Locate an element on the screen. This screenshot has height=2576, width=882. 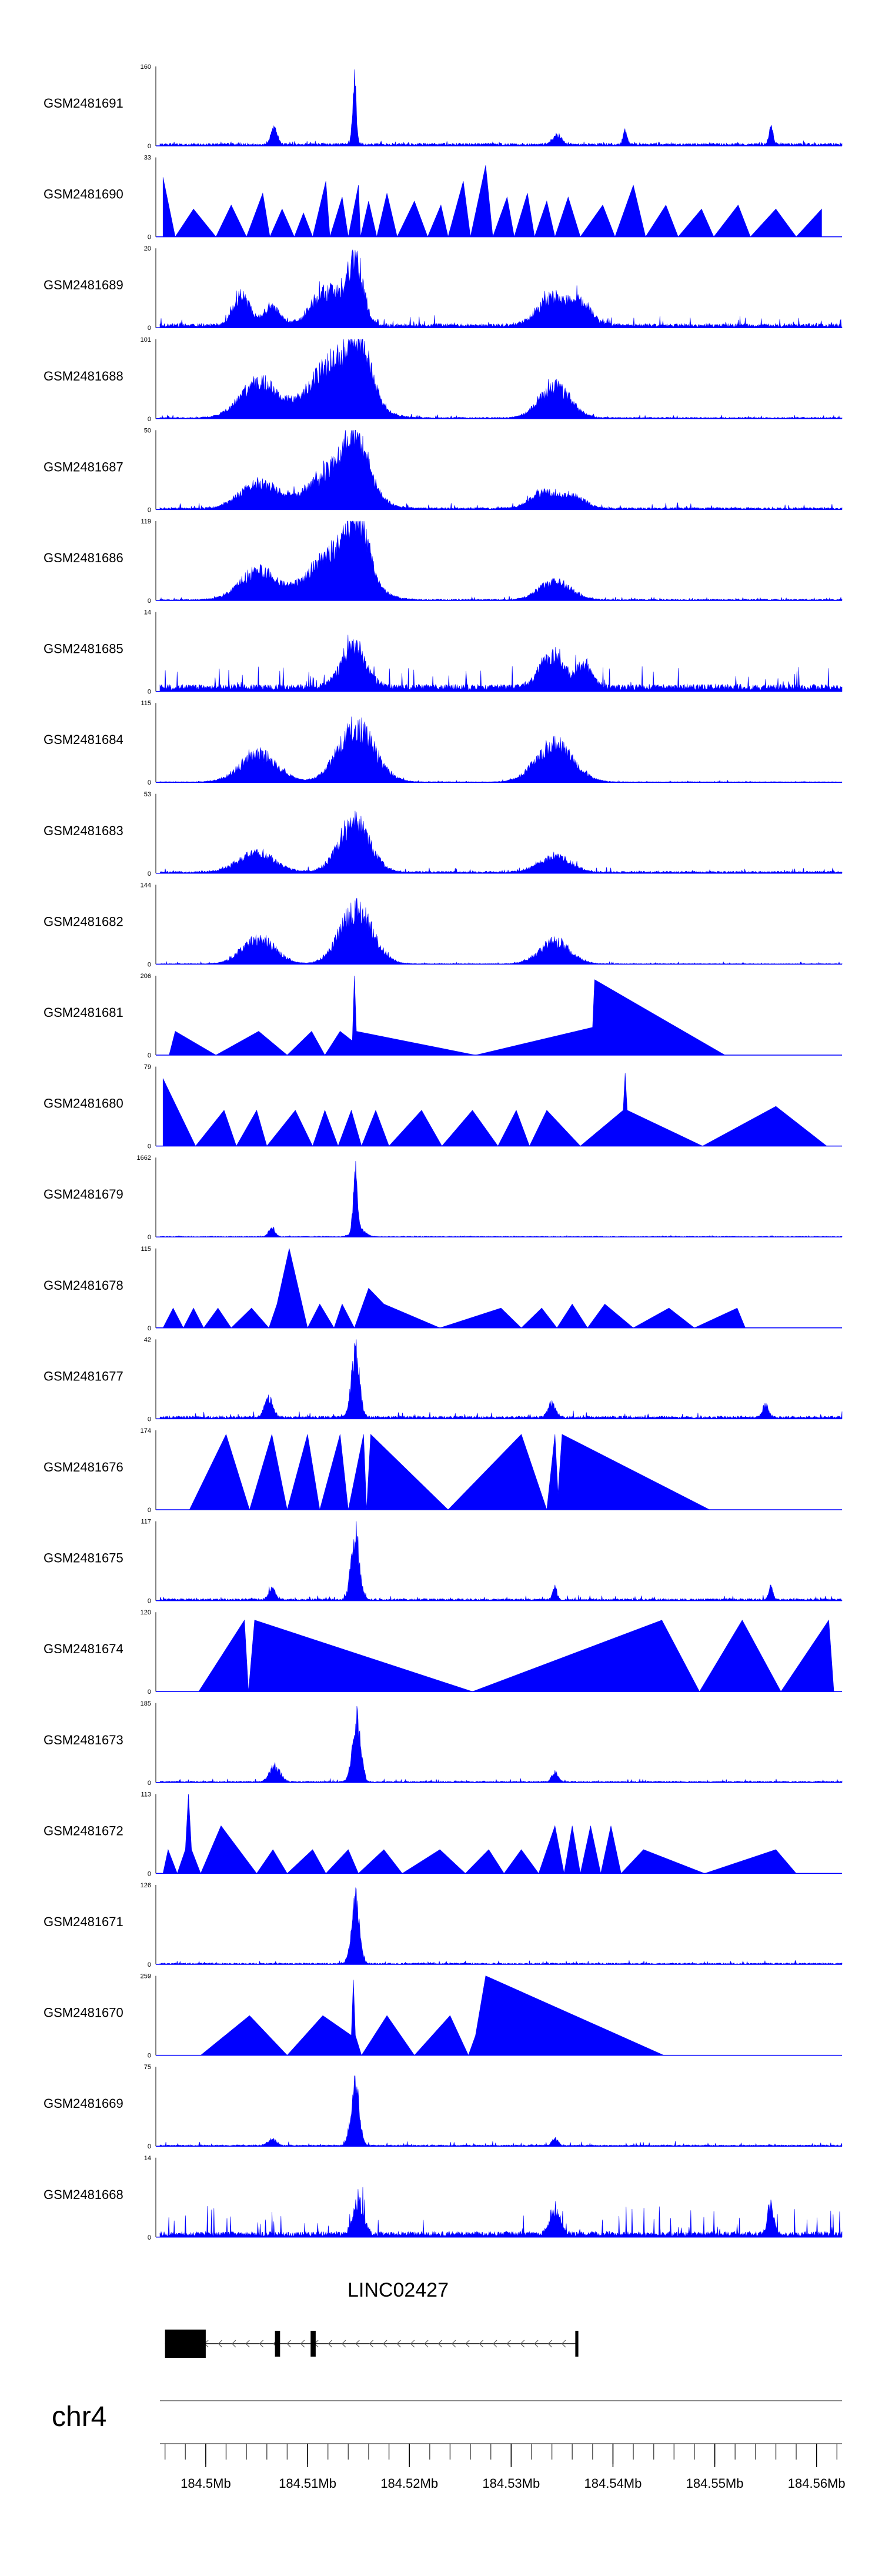
track-max-label: 101 is located at coordinates (146, 339).